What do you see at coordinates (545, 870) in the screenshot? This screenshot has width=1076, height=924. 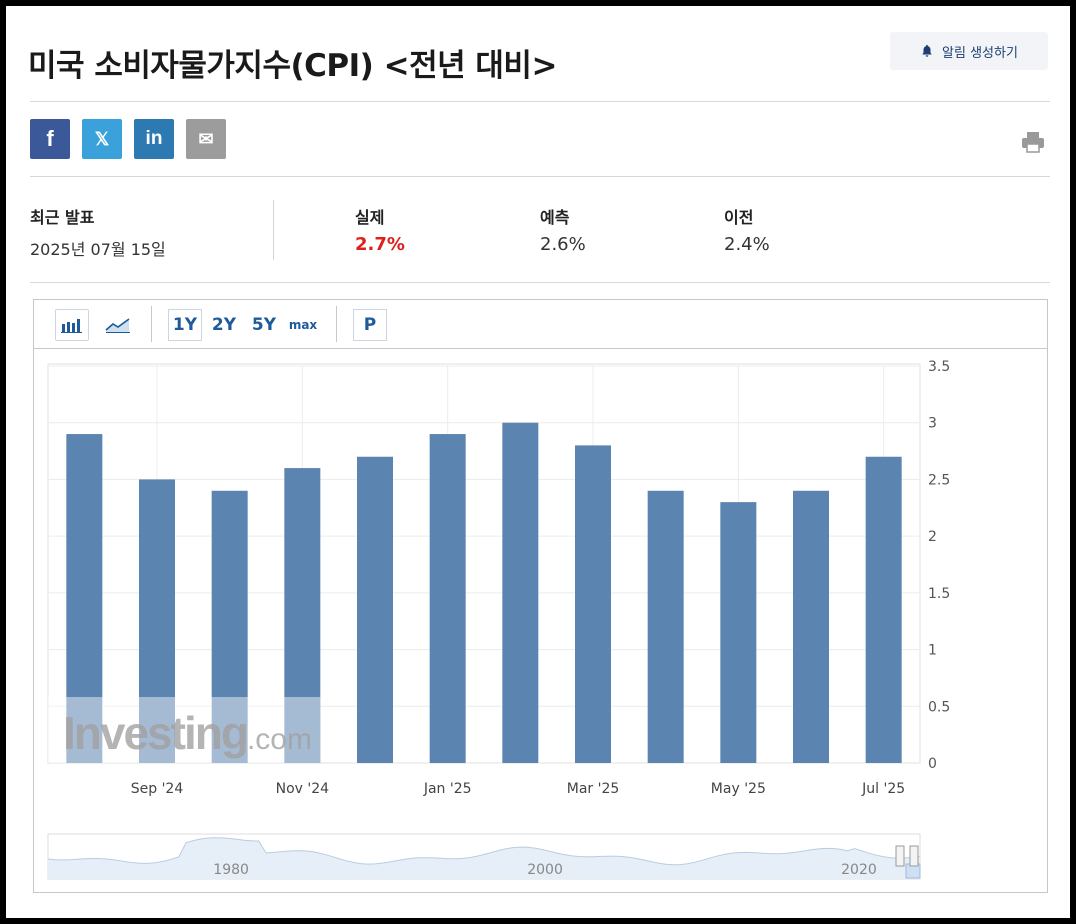 I see `navigator-year-label: 2000` at bounding box center [545, 870].